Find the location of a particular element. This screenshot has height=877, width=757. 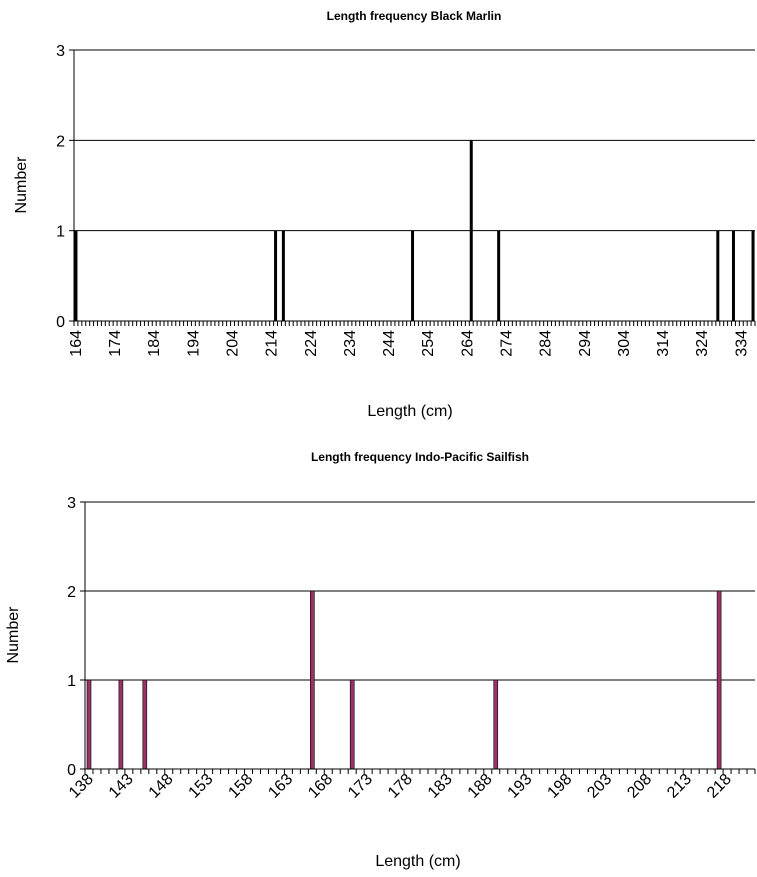

x-tick-label: 213 is located at coordinates (679, 786).